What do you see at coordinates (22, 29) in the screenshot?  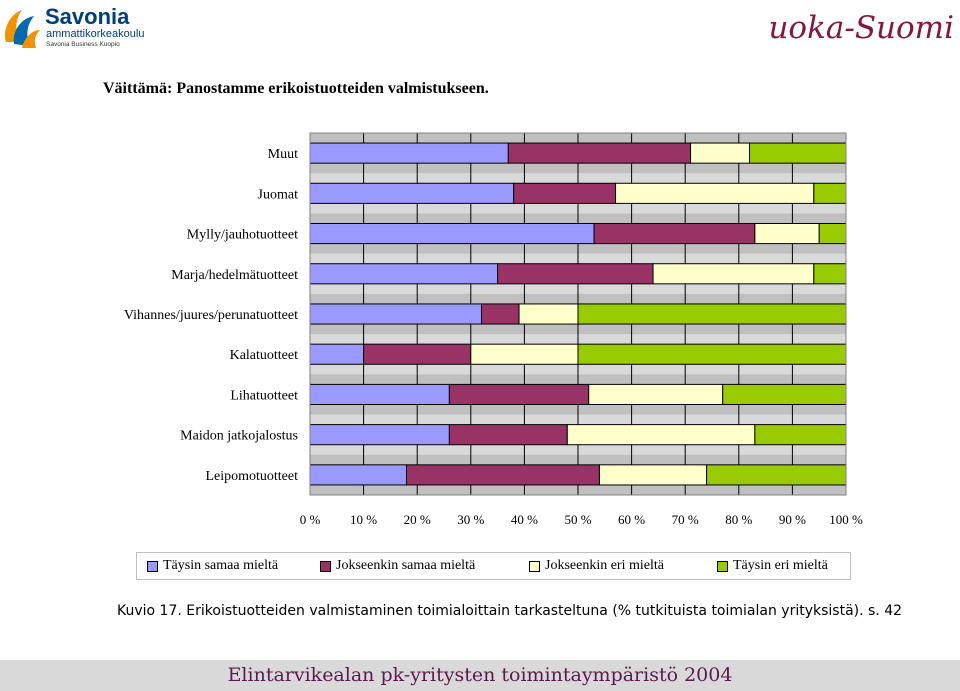 I see `savonia-logo-mark` at bounding box center [22, 29].